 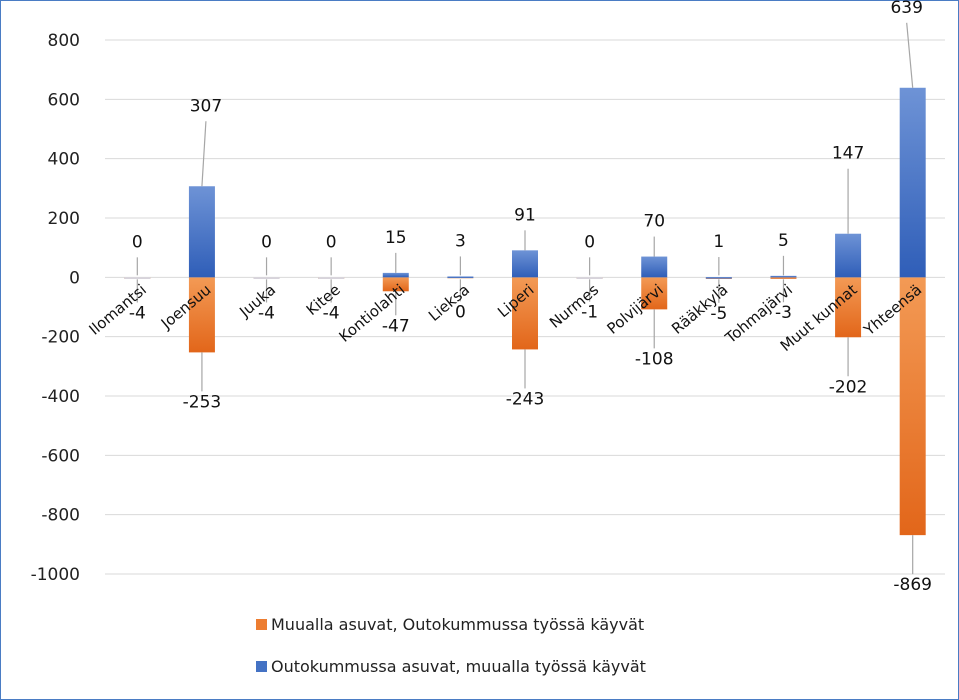 What do you see at coordinates (55, 575) in the screenshot?
I see `y-tick-label: -1000` at bounding box center [55, 575].